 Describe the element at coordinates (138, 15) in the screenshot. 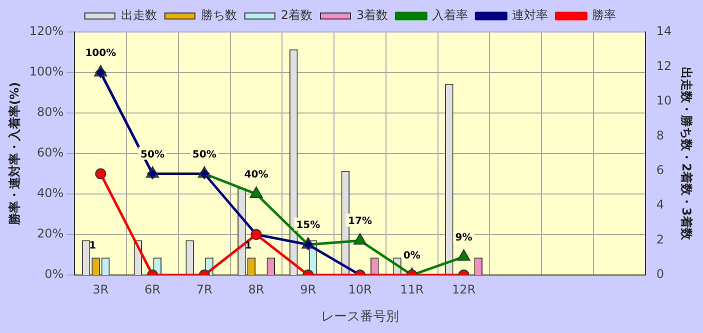

I see `legend-label: 出走数` at that location.